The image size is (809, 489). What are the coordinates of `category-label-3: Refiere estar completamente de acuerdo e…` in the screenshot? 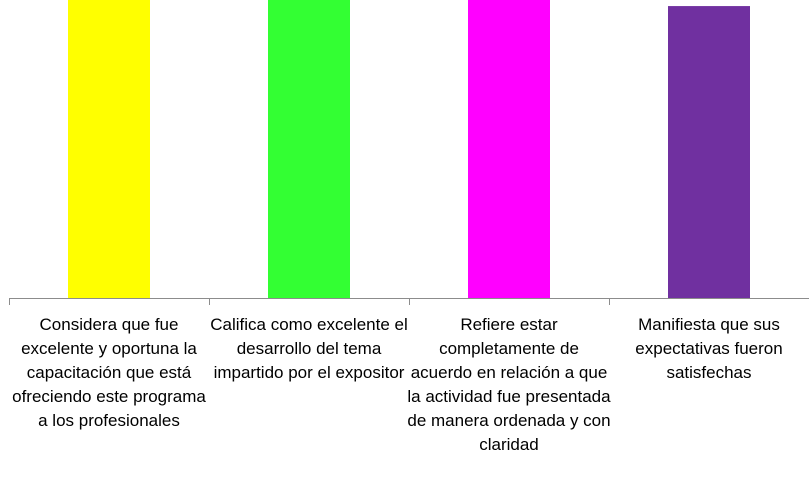 It's located at (509, 384).